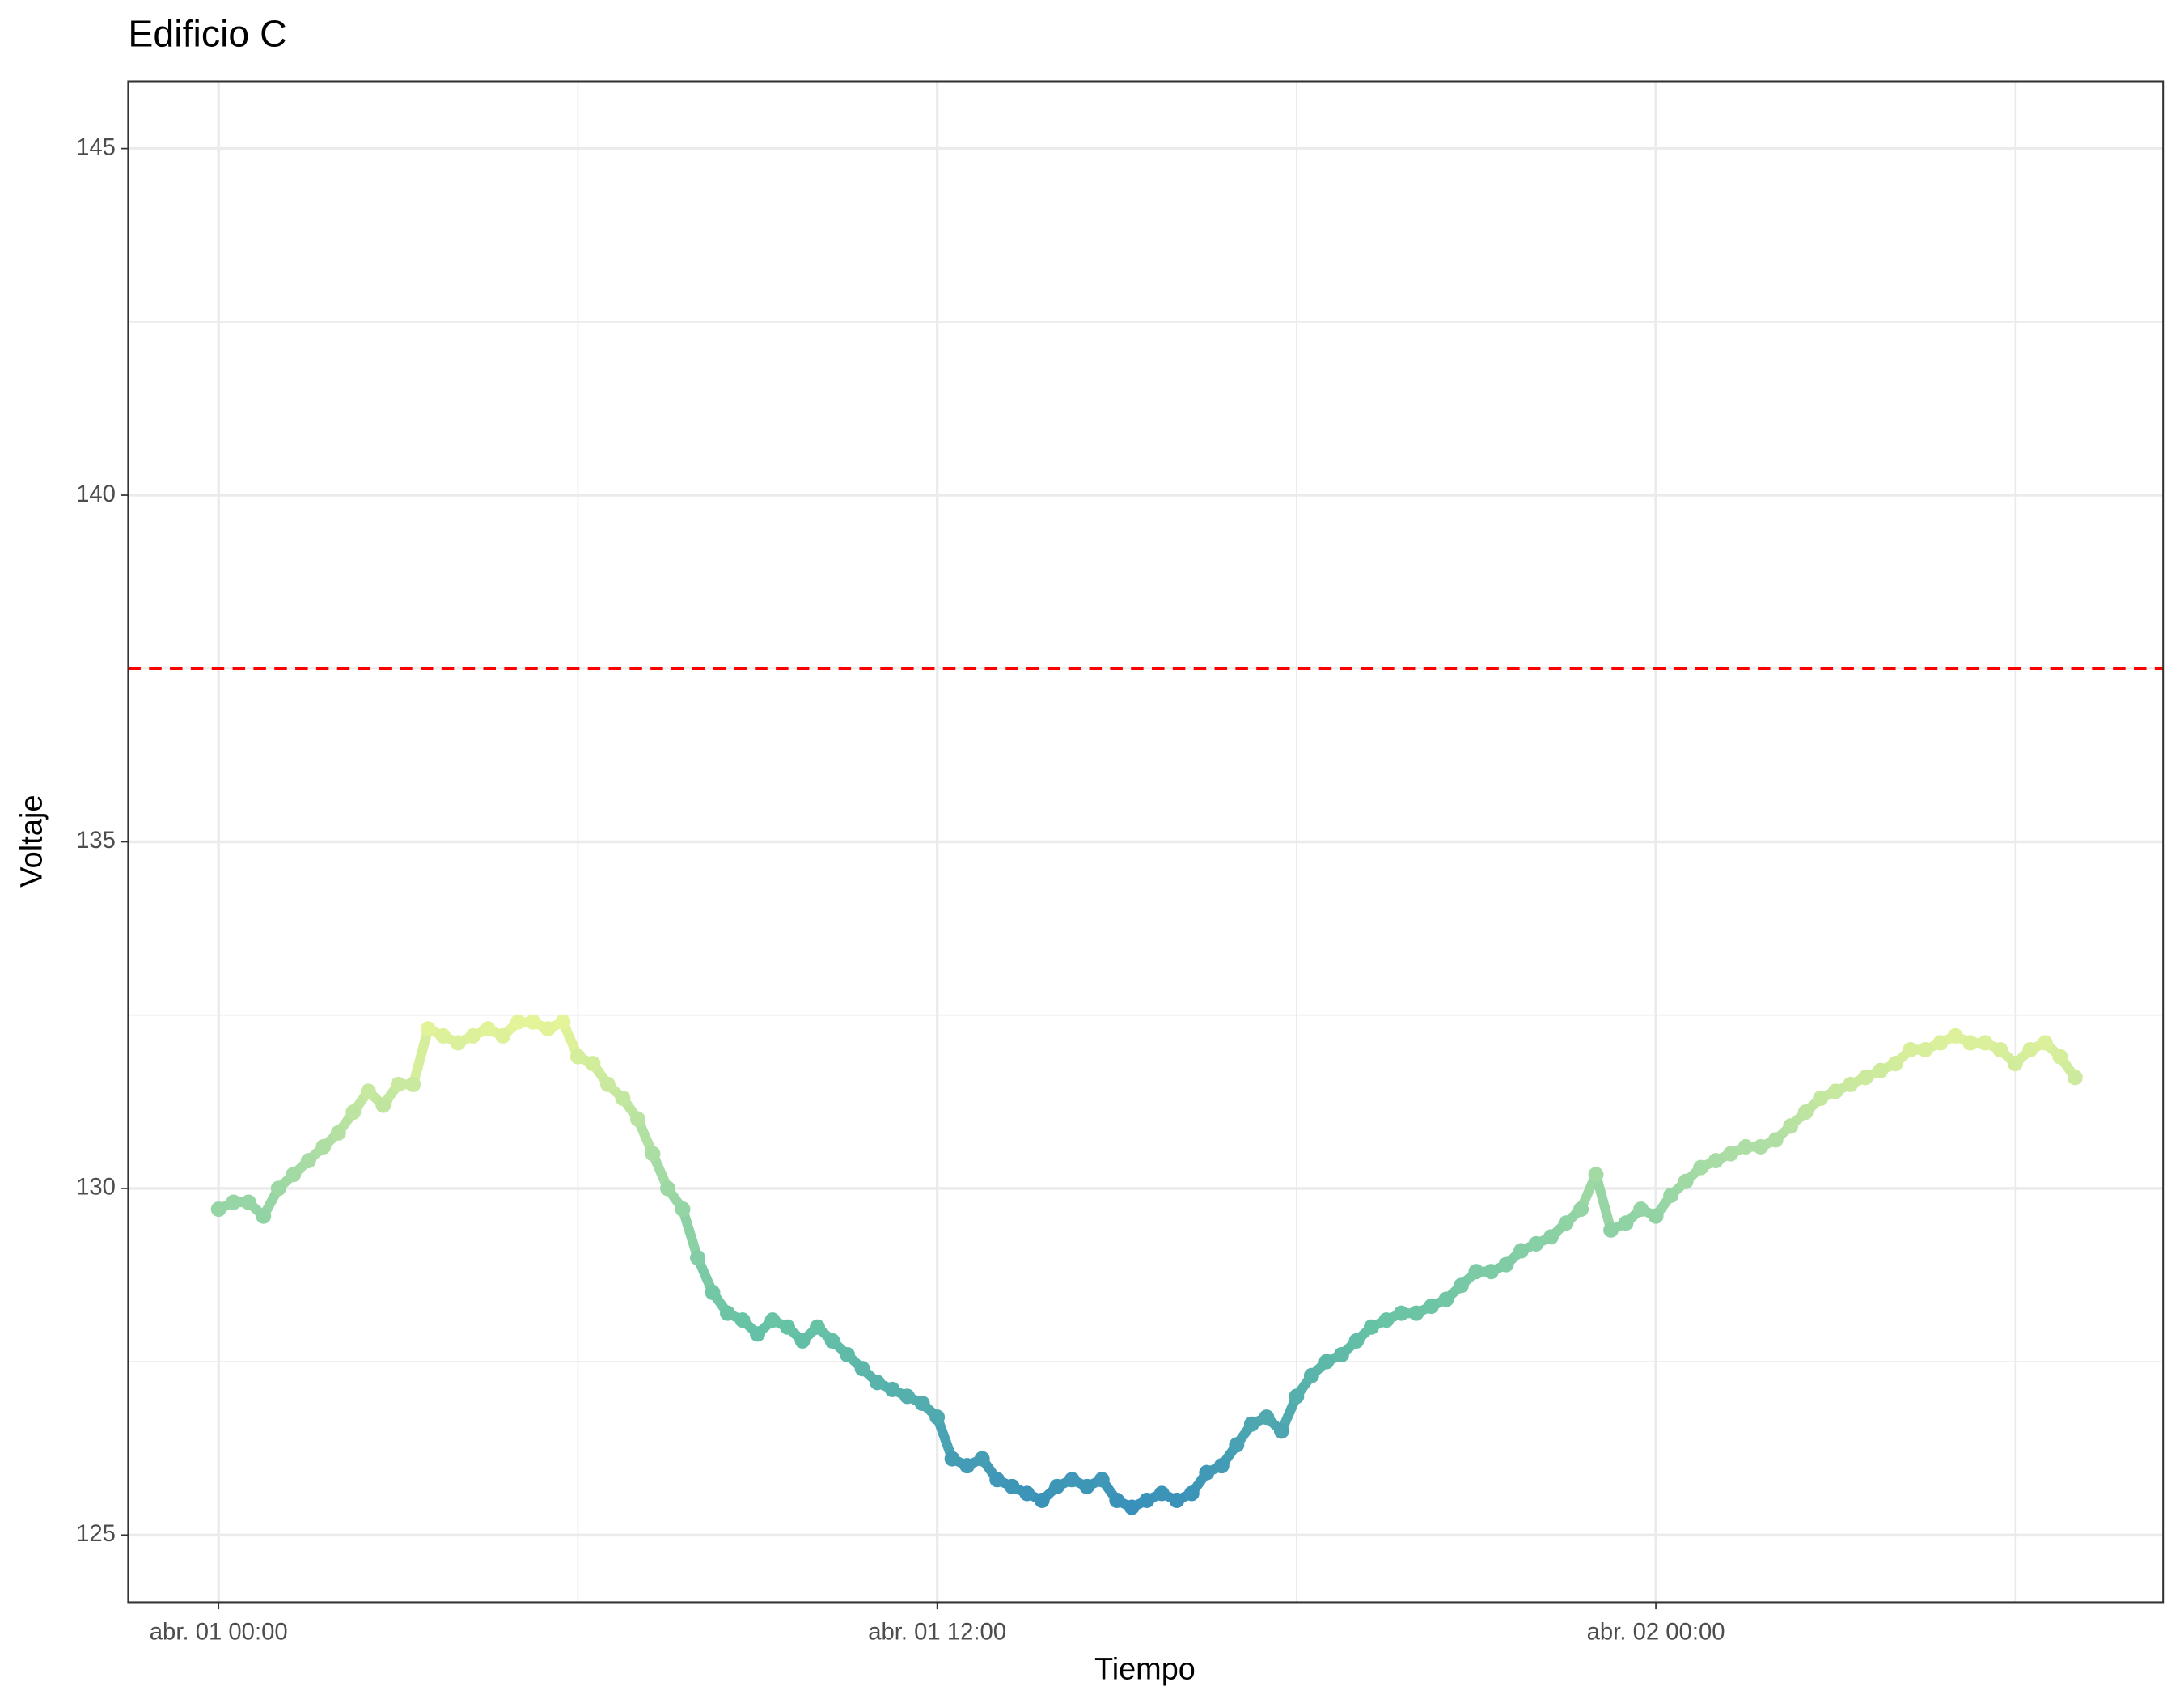 This screenshot has width=2184, height=1699. Describe the element at coordinates (32, 841) in the screenshot. I see `y-axis-label: Voltaje` at that location.